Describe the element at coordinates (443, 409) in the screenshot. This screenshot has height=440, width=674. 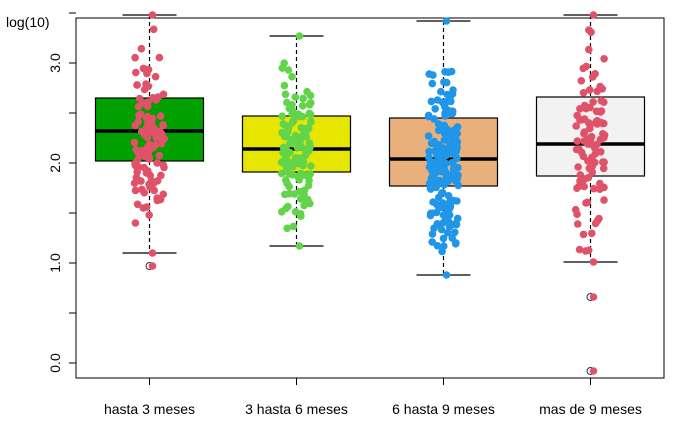
I see `x-tick-label: 6 hasta 9 meses` at that location.